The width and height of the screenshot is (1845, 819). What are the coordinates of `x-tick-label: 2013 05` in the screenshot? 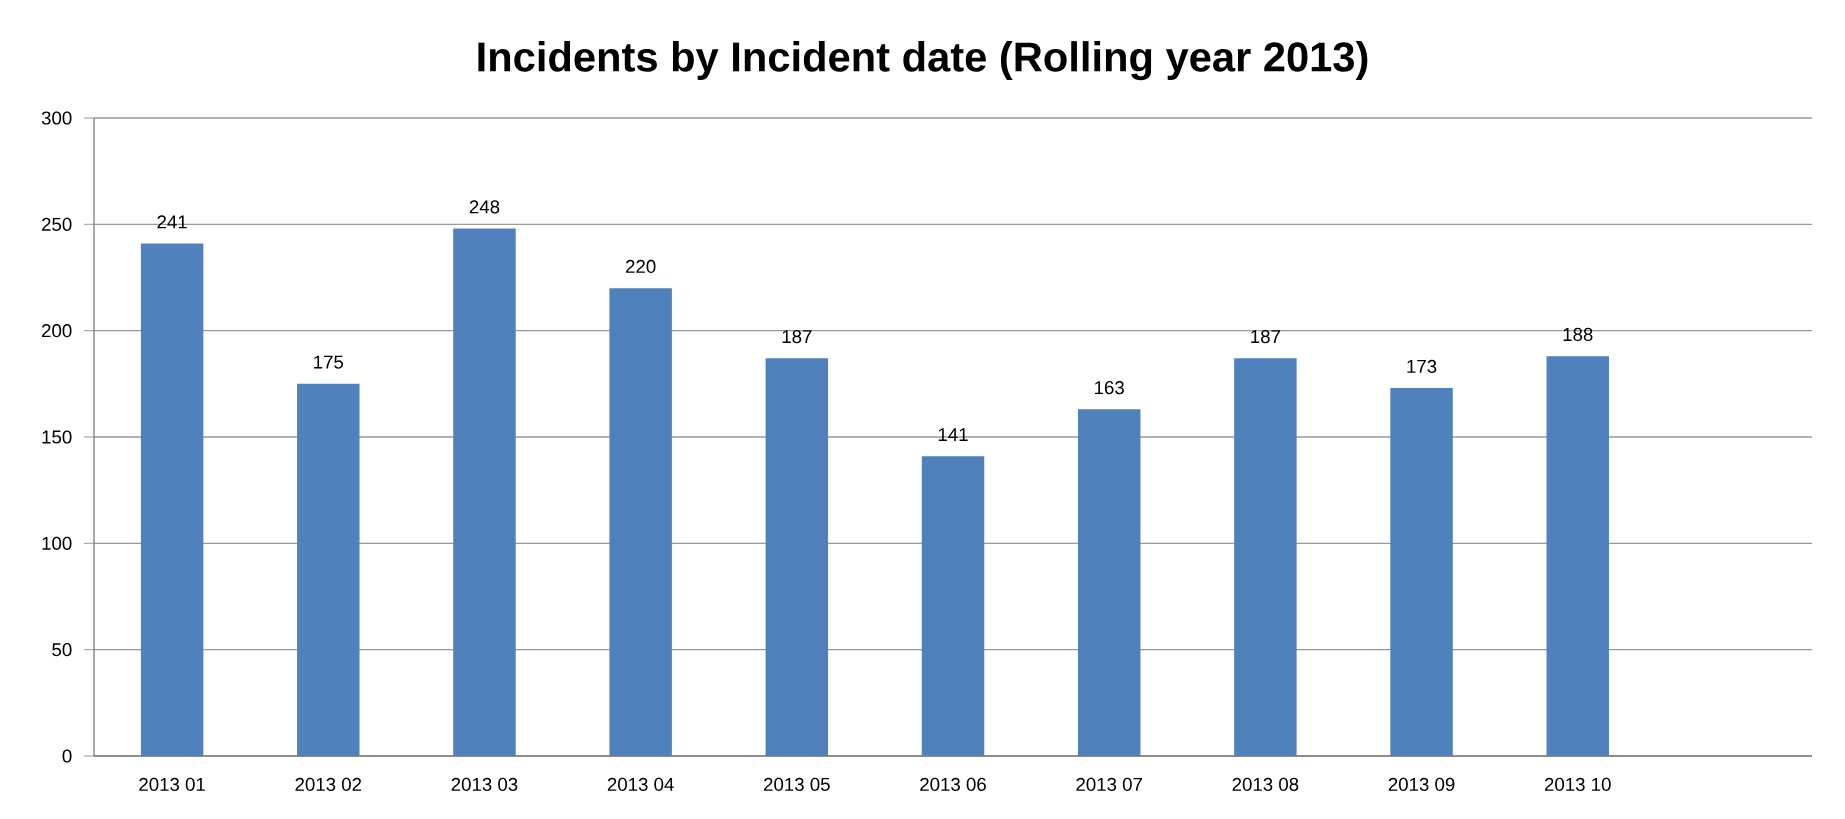 It's located at (797, 784).